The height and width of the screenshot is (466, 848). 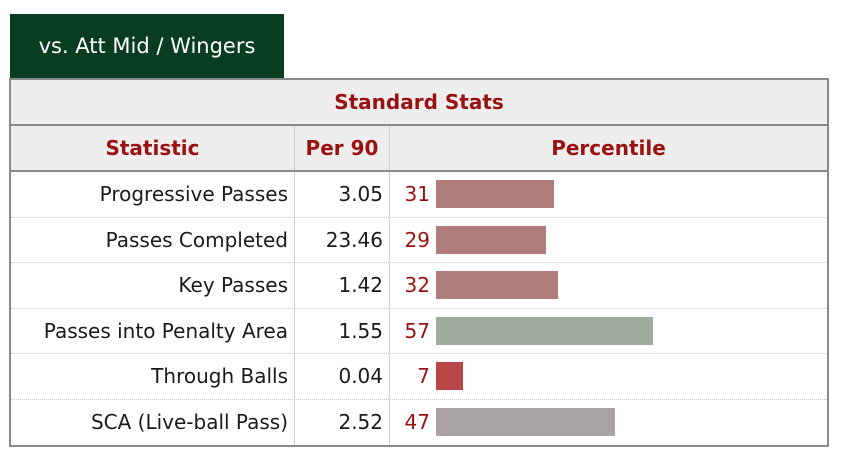 I want to click on percentile-cell: 32, so click(x=608, y=285).